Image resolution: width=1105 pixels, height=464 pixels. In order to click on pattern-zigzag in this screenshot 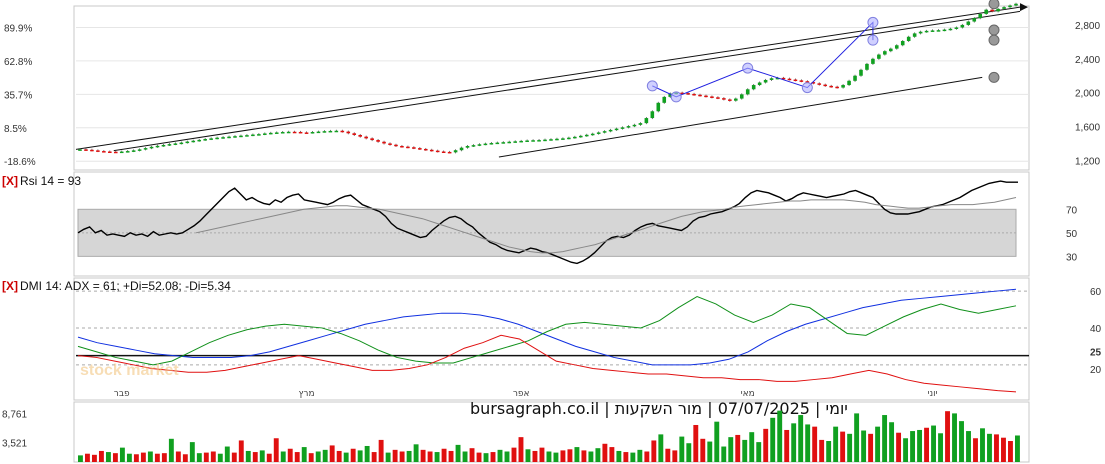, I will do `click(763, 59)`.